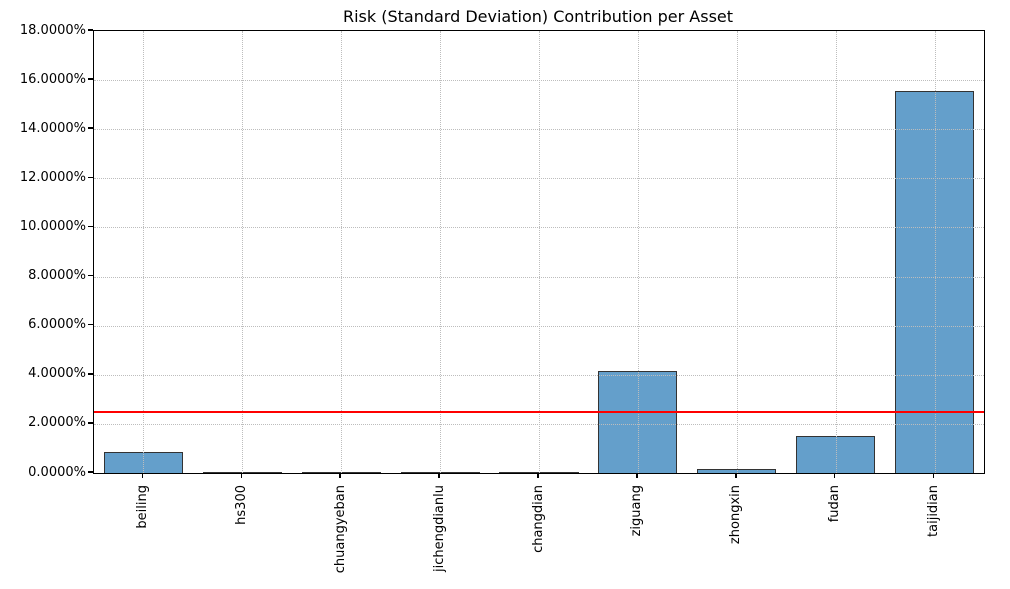 This screenshot has height=589, width=1010. Describe the element at coordinates (57, 472) in the screenshot. I see `y-axis-tick-label: 0.0000%` at that location.